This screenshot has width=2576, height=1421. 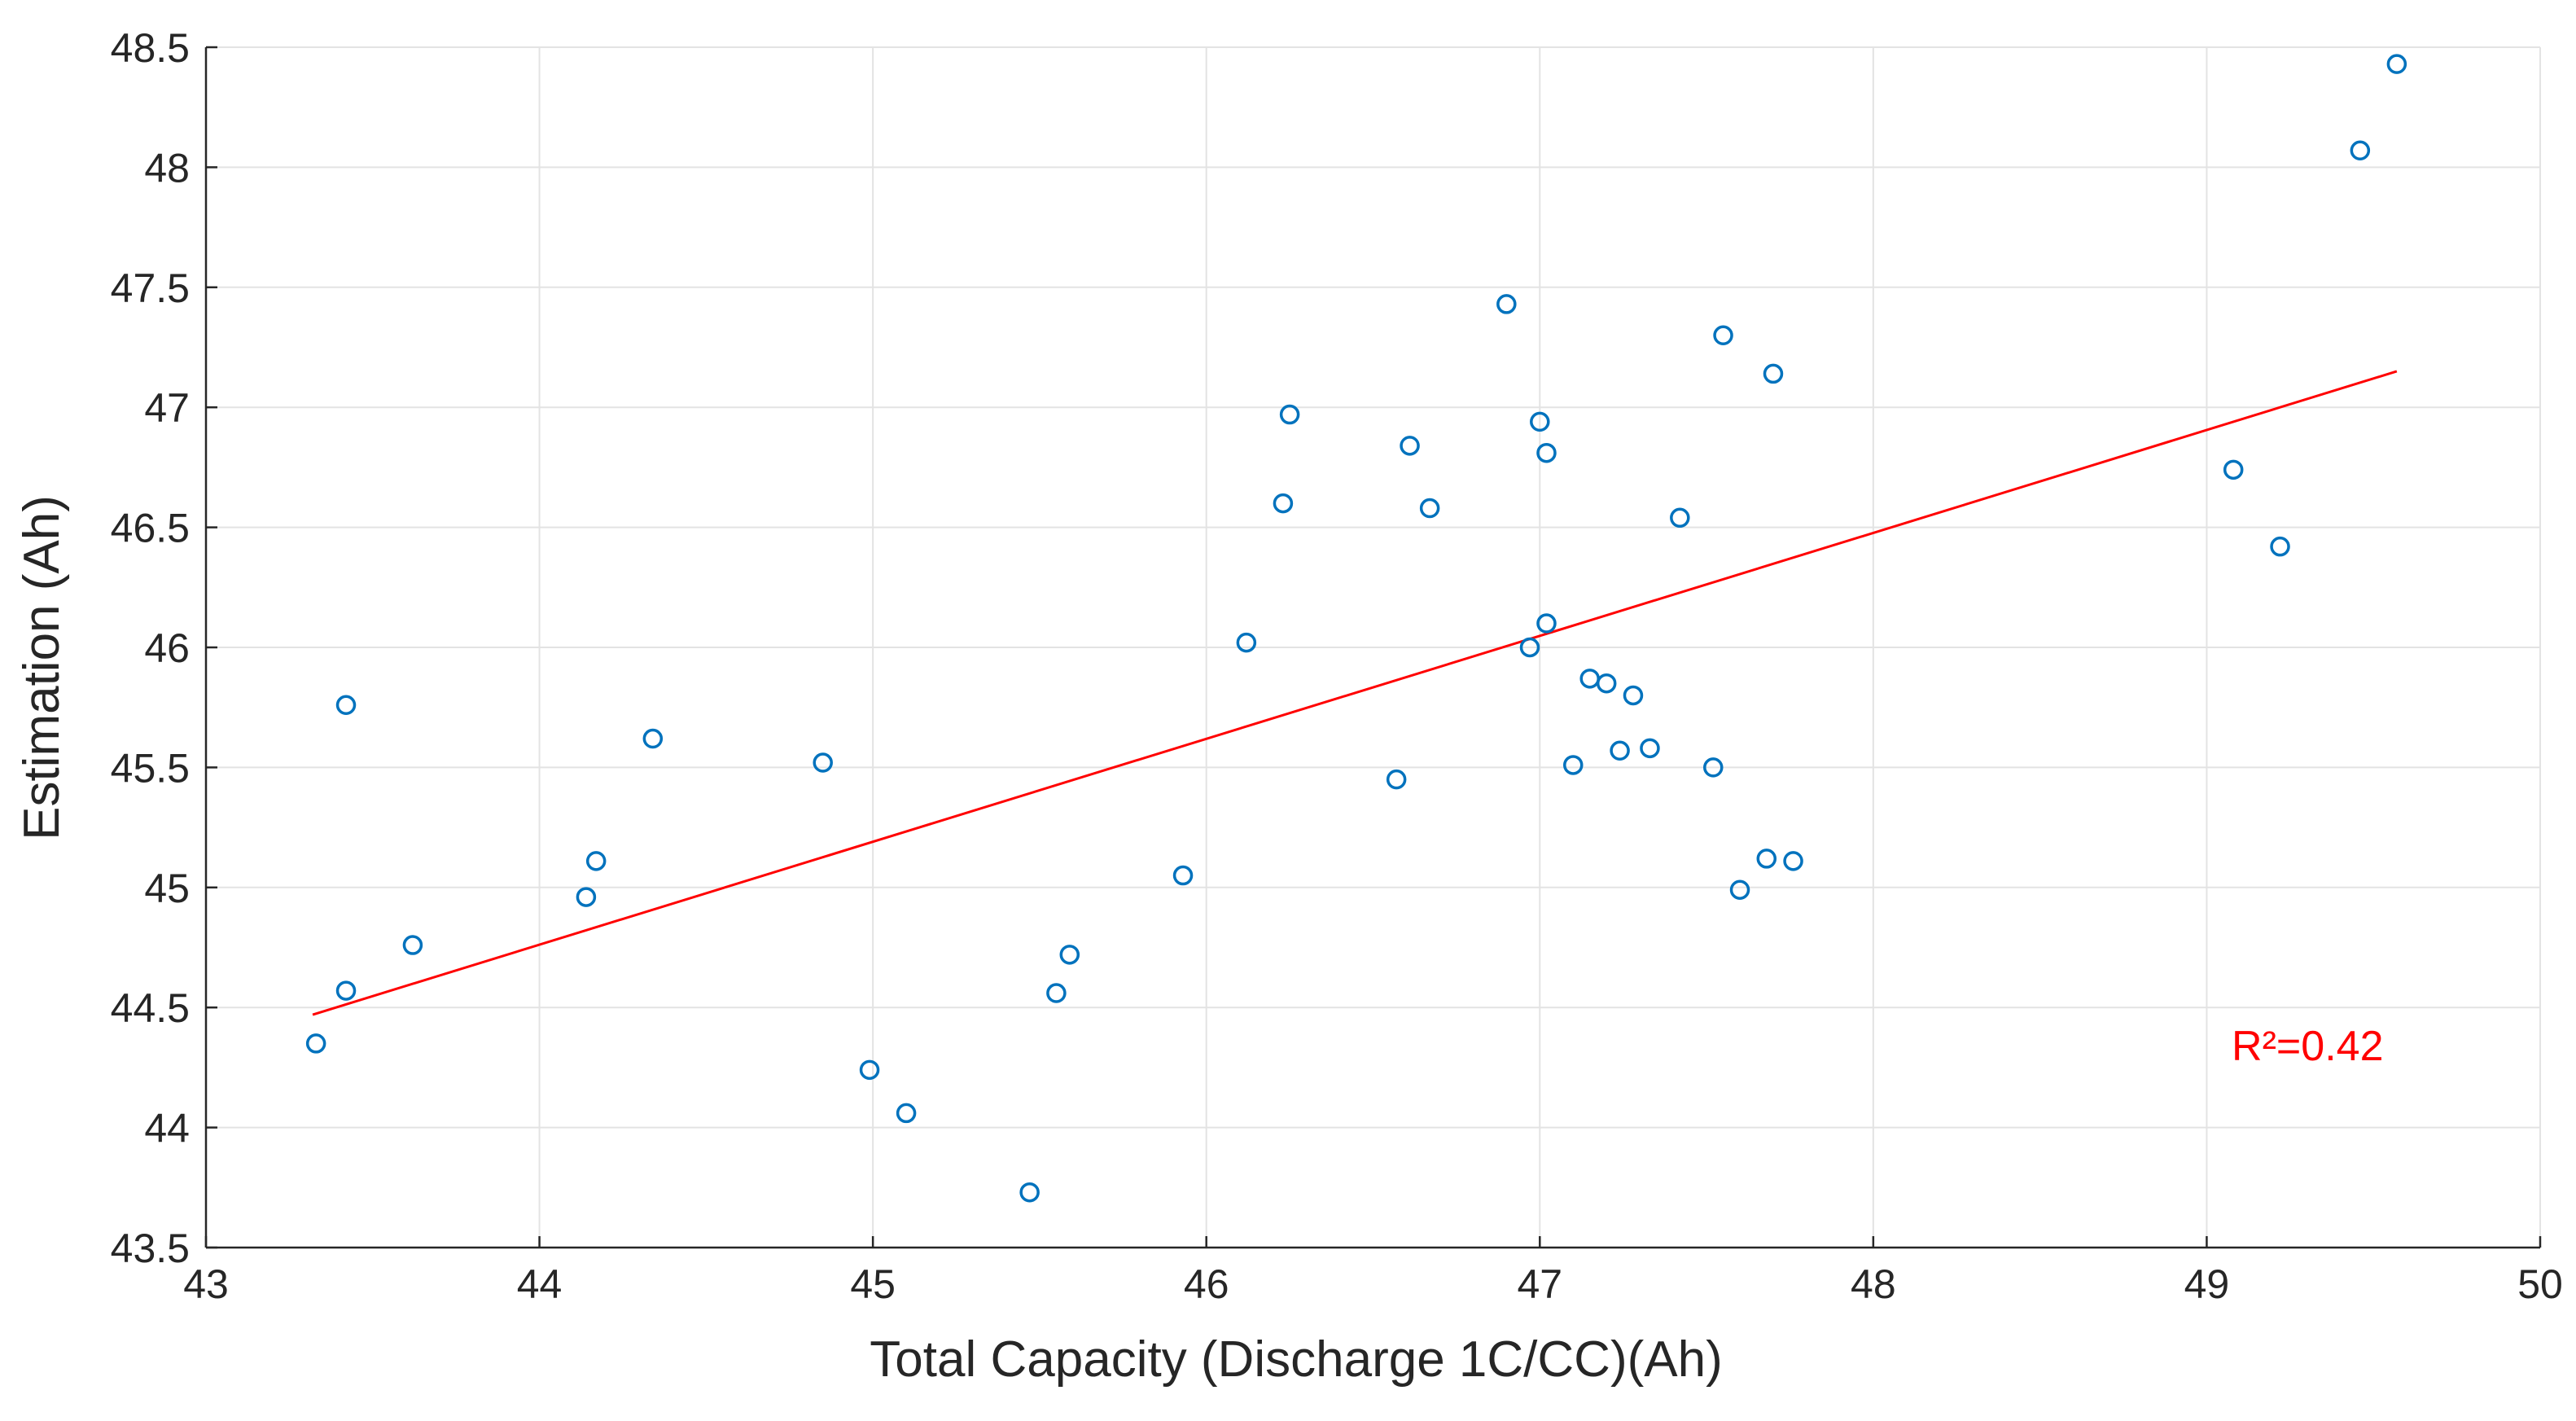 What do you see at coordinates (150, 288) in the screenshot?
I see `y-tick-label: 47.5` at bounding box center [150, 288].